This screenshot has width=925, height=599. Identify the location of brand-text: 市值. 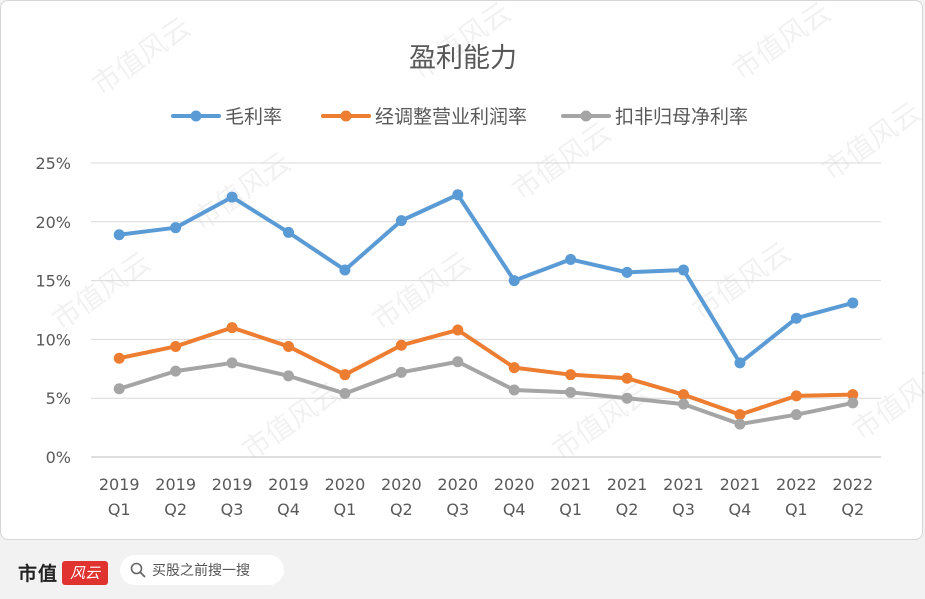
(38, 574).